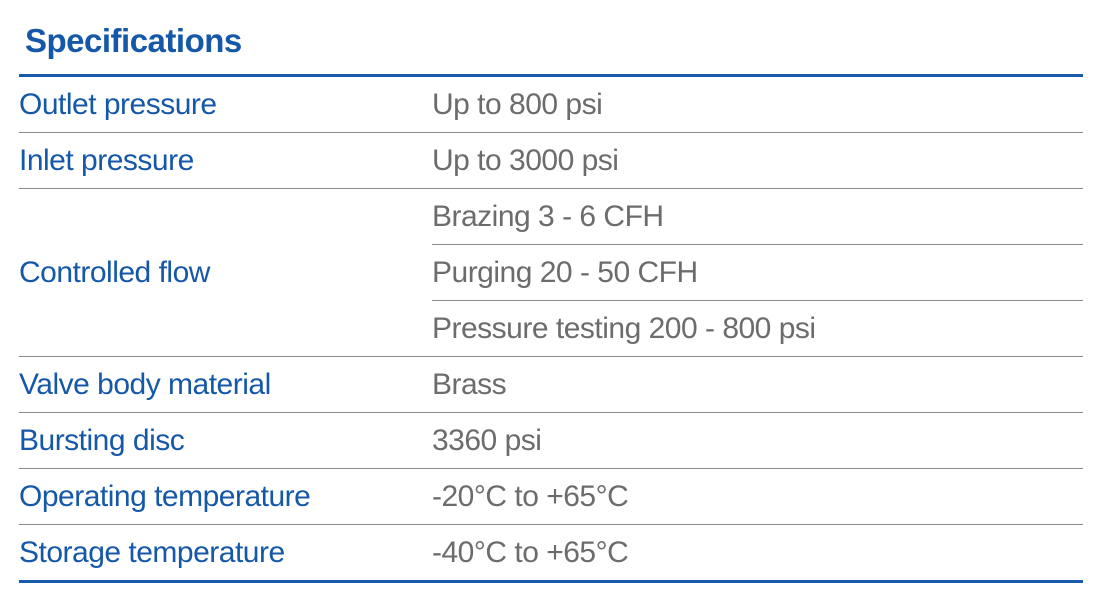  I want to click on row-value: Purging 20 - 50 CFH, so click(757, 273).